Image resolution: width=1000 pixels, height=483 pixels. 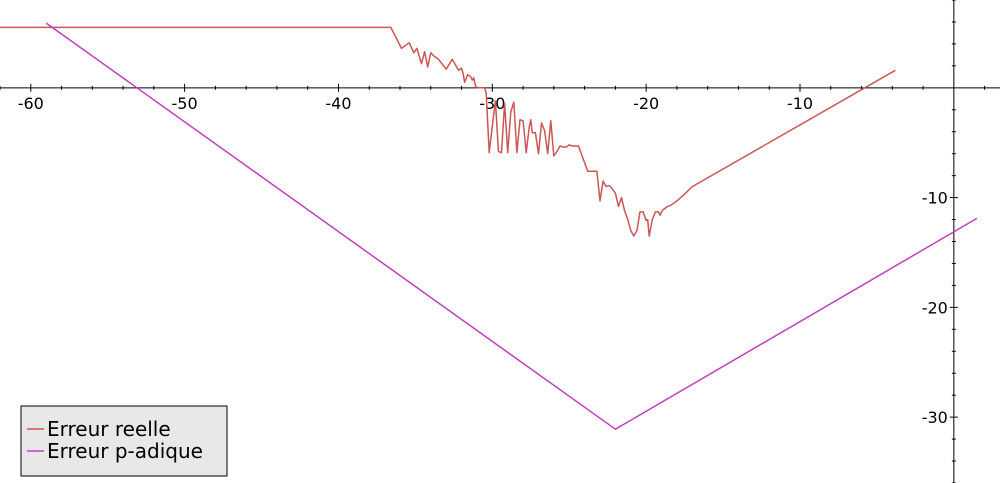 I want to click on x-tick-label: -50, so click(x=185, y=103).